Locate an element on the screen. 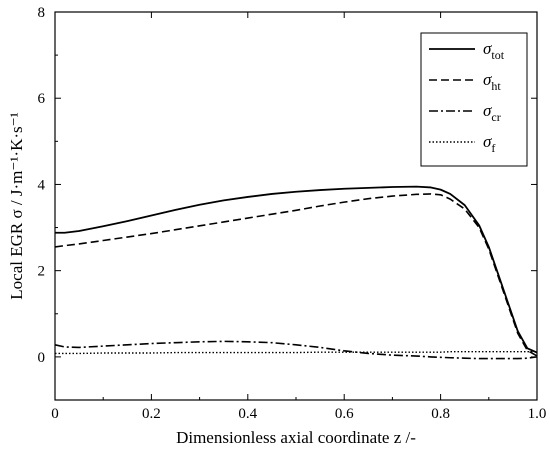 The height and width of the screenshot is (451, 550). y-axis-label: Local EGR σ / J·m⁻¹·K·s⁻¹ is located at coordinates (16, 205).